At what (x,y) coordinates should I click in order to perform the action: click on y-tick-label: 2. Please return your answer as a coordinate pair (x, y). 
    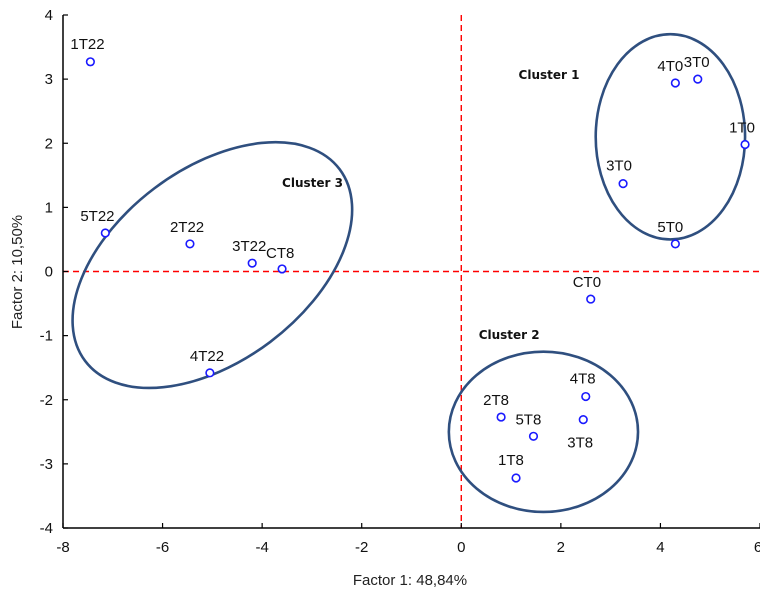
    Looking at the image, I should click on (49, 143).